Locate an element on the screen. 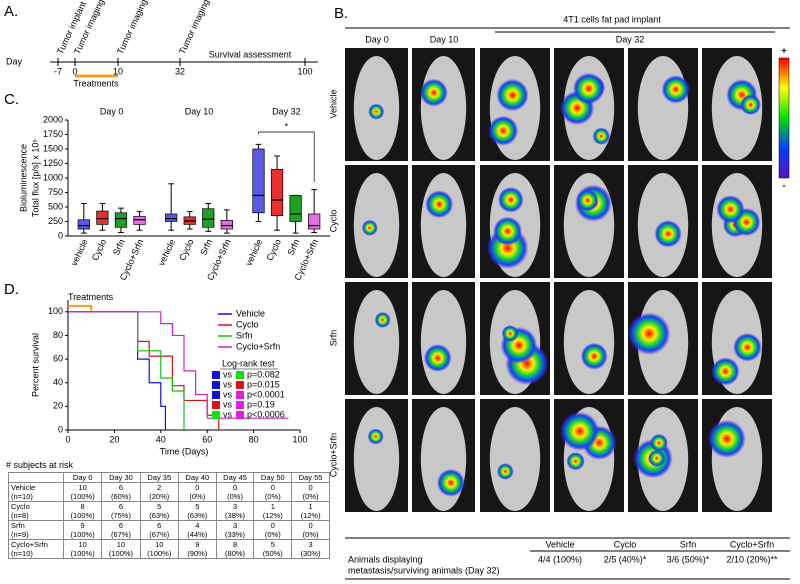 The width and height of the screenshot is (800, 584). table-title: # subjects at risk is located at coordinates (40, 465).